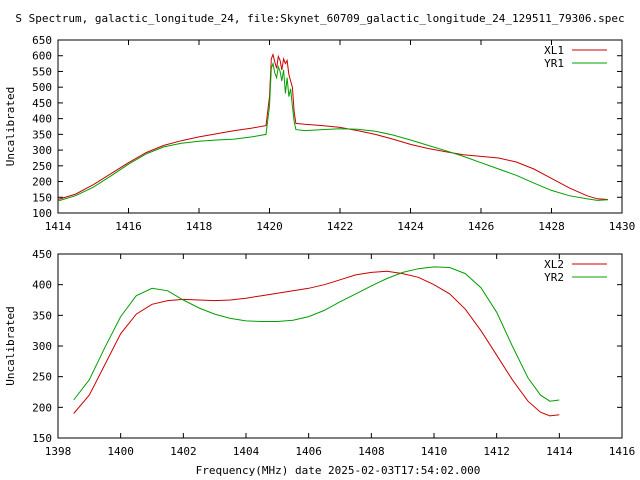 The image size is (640, 480). I want to click on y-tick-label: 100, so click(42, 213).